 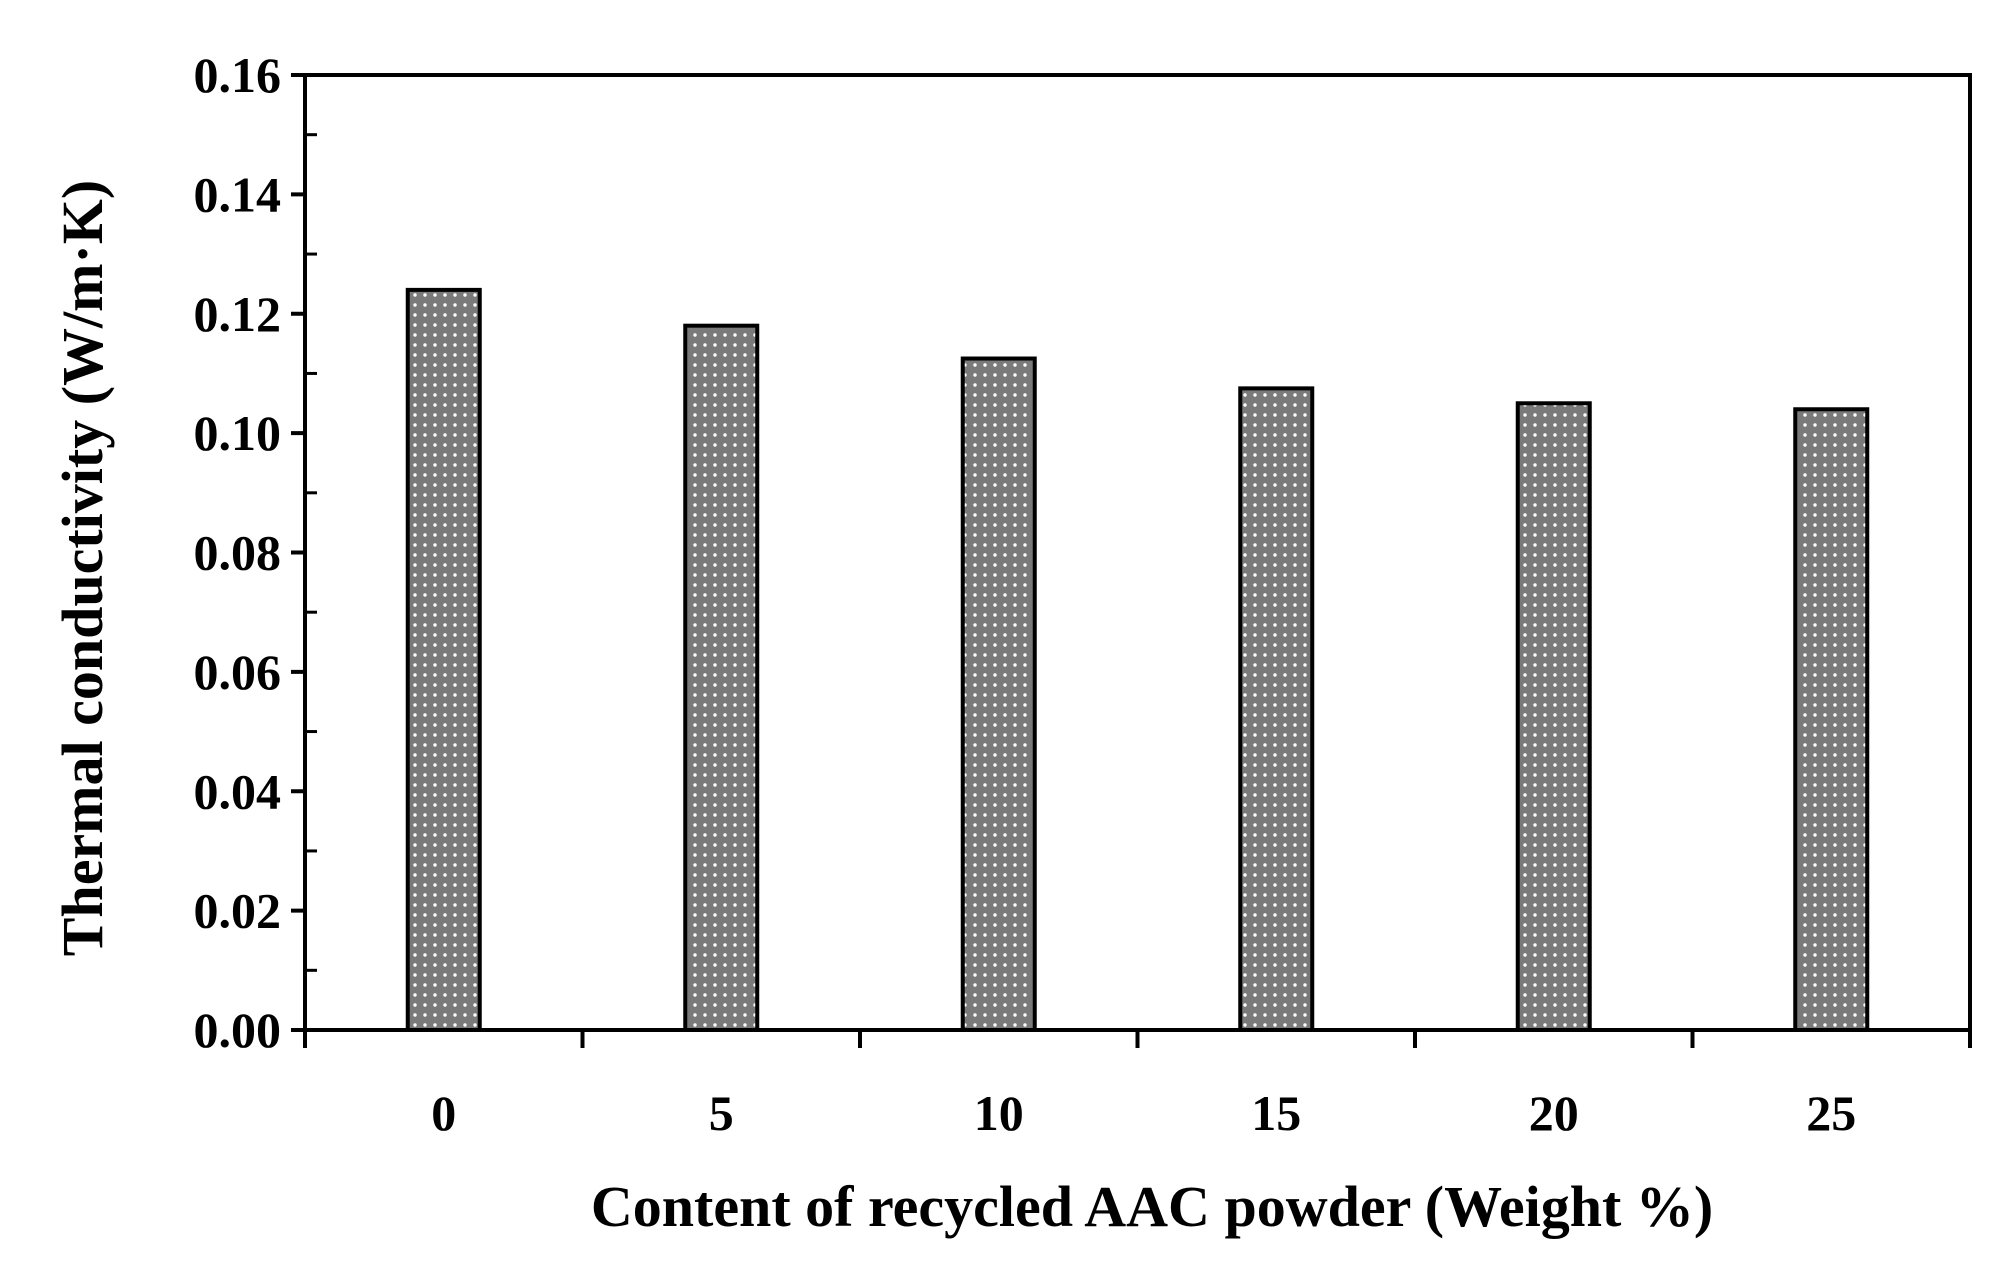 What do you see at coordinates (1831, 1113) in the screenshot?
I see `x-tick-label-25: 25` at bounding box center [1831, 1113].